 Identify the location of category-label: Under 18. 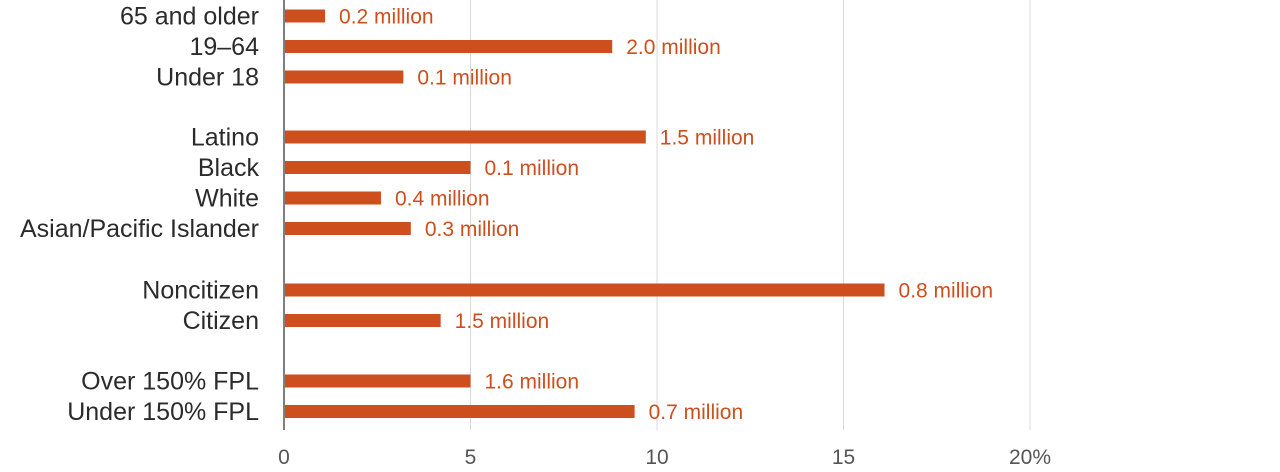
(207, 78).